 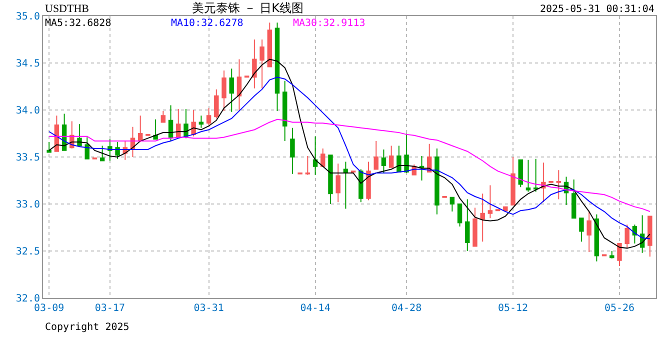 What do you see at coordinates (315, 308) in the screenshot?
I see `x-tick-label: 04-14` at bounding box center [315, 308].